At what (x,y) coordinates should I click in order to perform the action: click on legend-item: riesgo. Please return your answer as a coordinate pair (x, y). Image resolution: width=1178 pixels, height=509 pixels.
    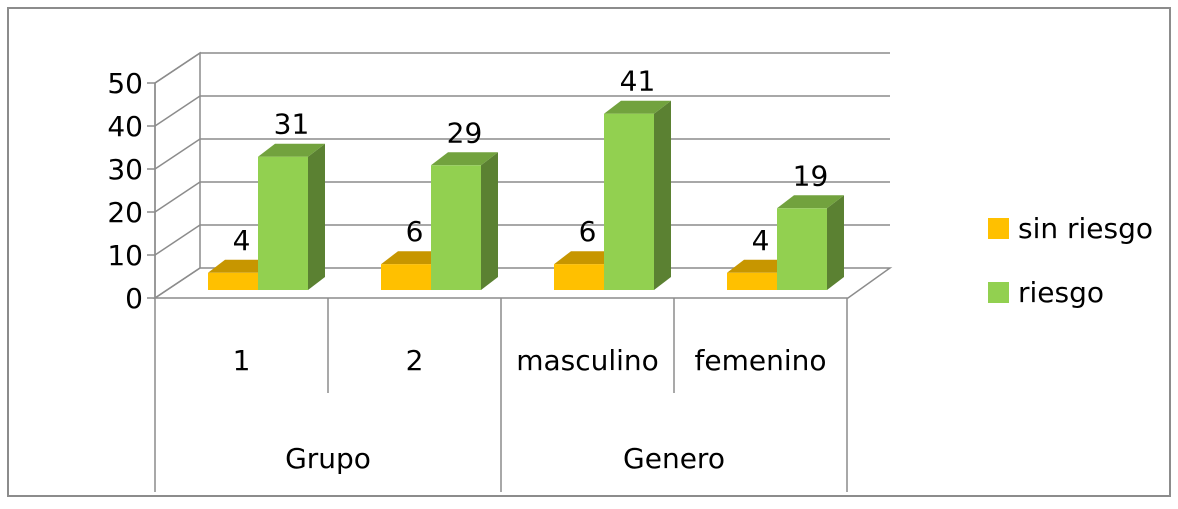
    Looking at the image, I should click on (1046, 292).